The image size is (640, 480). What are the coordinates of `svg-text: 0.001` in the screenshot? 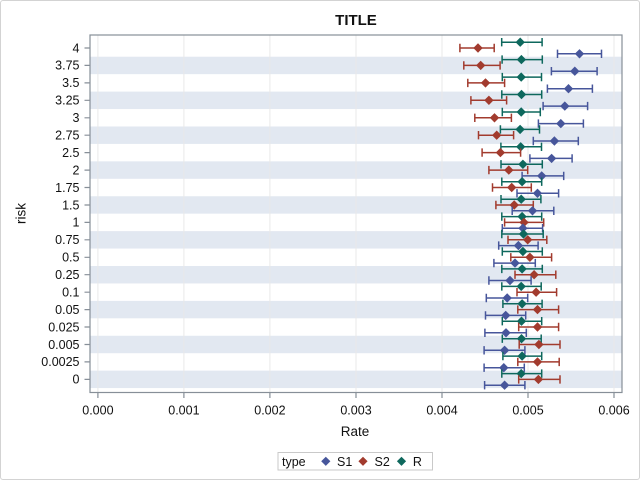 It's located at (183, 411).